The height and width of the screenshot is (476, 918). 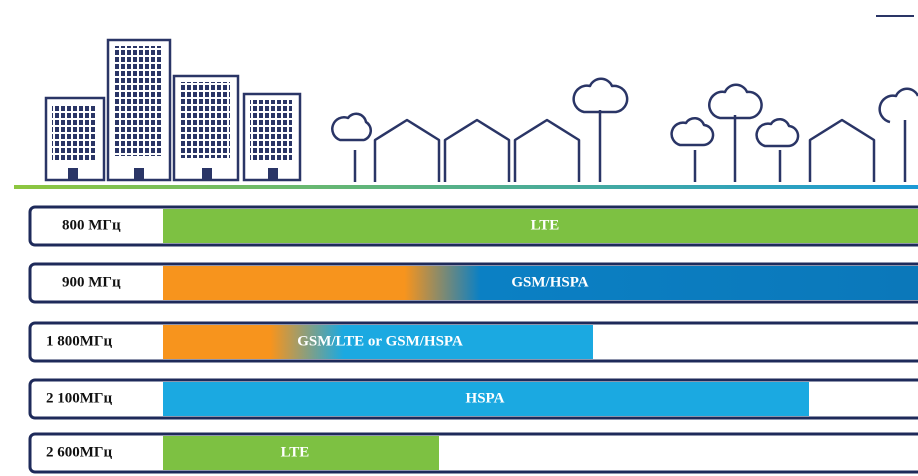 I want to click on row: 900 МГц GSM/HSPA, so click(x=473, y=283).